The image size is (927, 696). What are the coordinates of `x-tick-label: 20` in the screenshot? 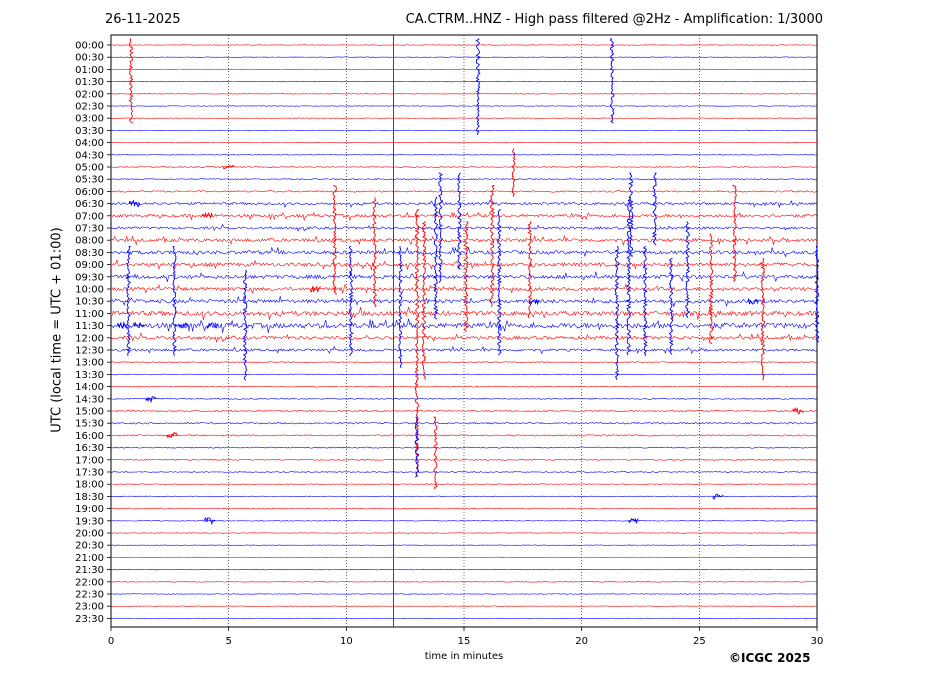 It's located at (581, 641).